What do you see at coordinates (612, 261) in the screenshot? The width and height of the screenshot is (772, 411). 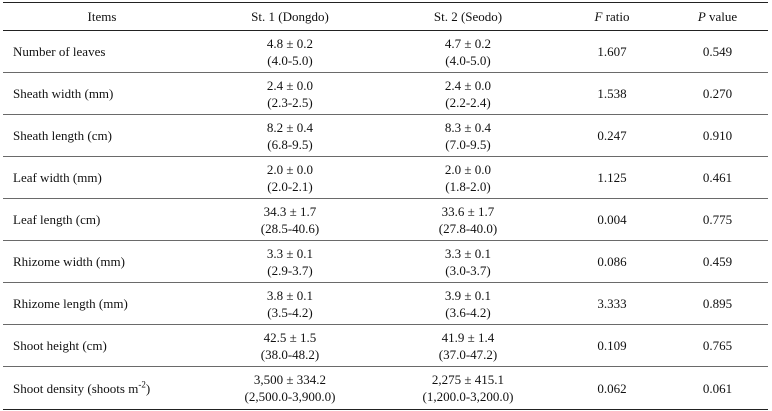 I see `f-ratio-cell: 0.086` at bounding box center [612, 261].